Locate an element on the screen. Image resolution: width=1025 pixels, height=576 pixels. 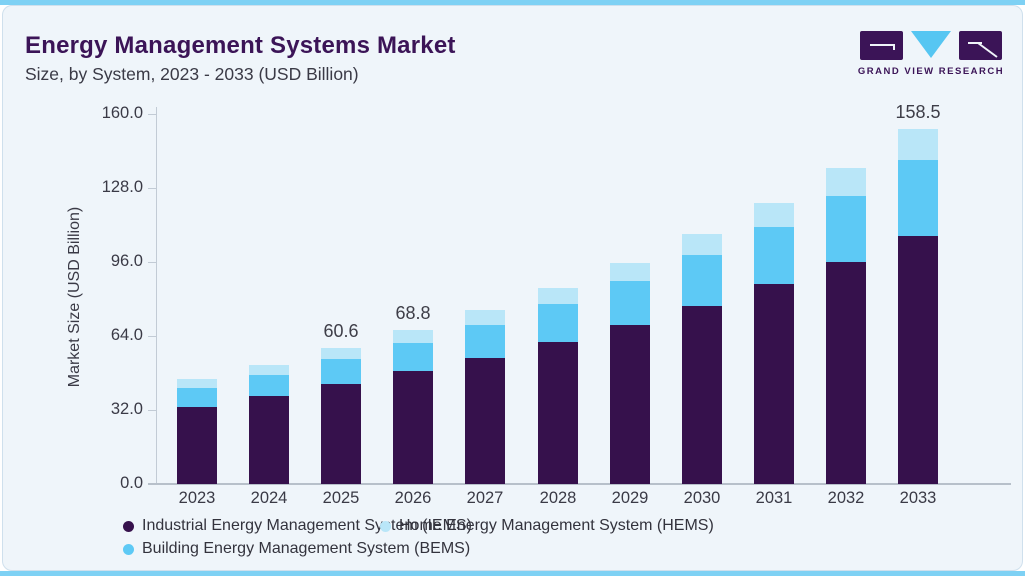
bar-segment-iems-2033 is located at coordinates (918, 360).